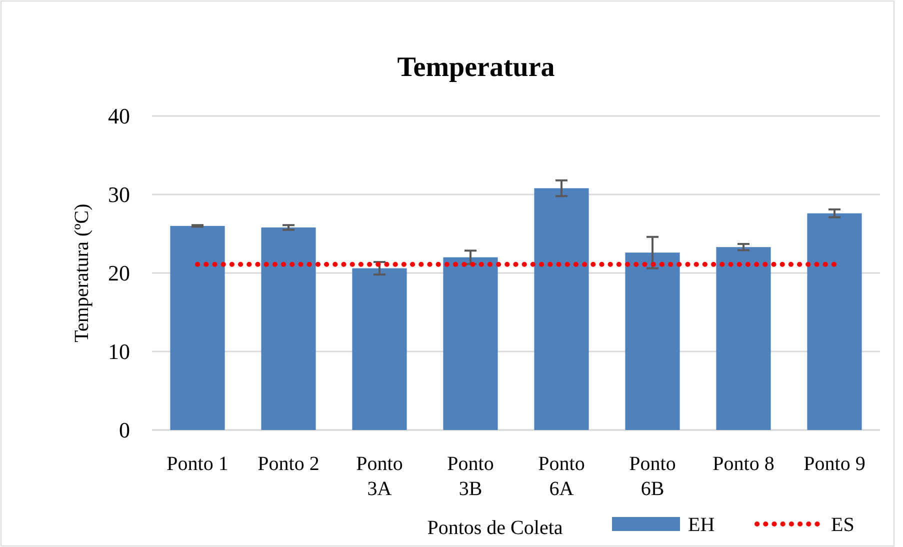 The height and width of the screenshot is (547, 903). Describe the element at coordinates (119, 273) in the screenshot. I see `y-tick-label: 20` at that location.